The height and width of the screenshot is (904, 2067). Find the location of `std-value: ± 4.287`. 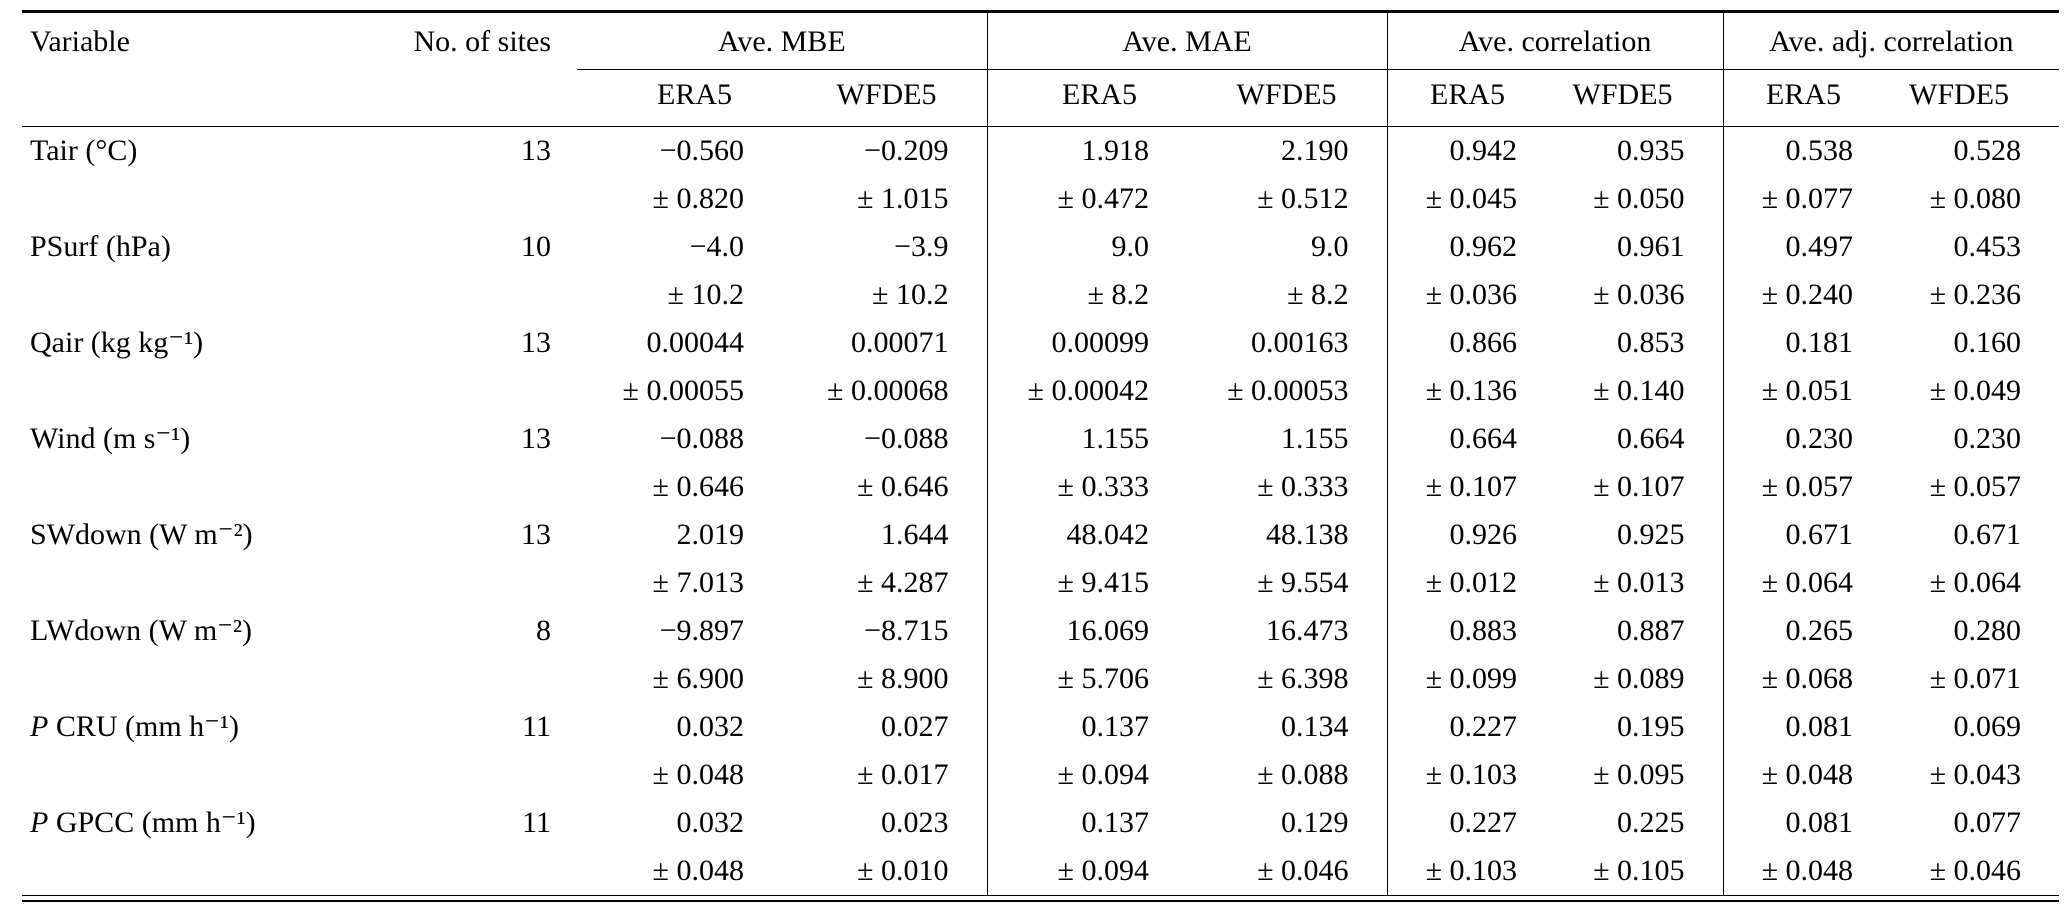

std-value: ± 4.287 is located at coordinates (903, 582).